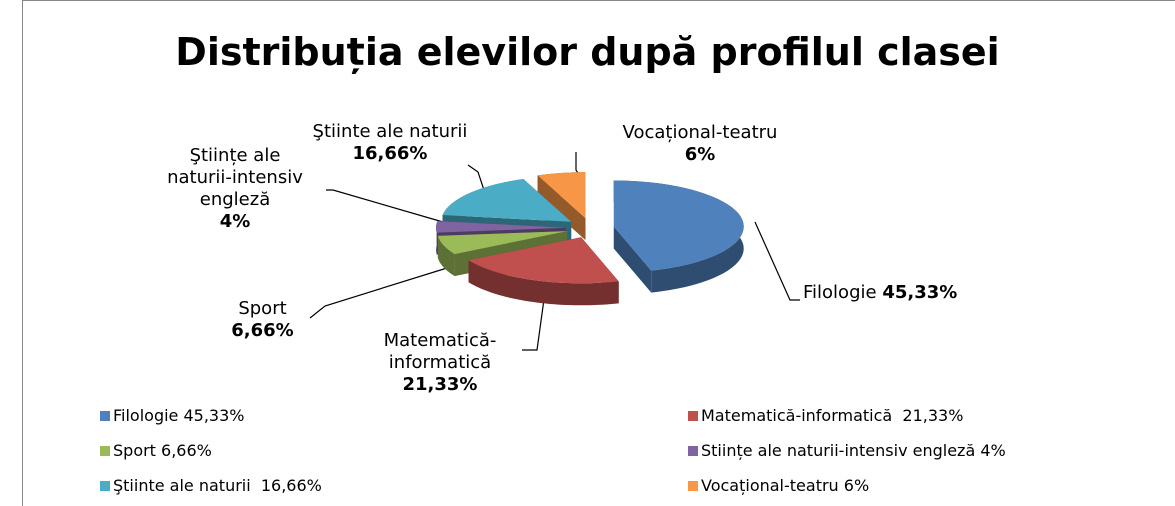  What do you see at coordinates (920, 292) in the screenshot?
I see `data-label-value: 45,33%` at bounding box center [920, 292].